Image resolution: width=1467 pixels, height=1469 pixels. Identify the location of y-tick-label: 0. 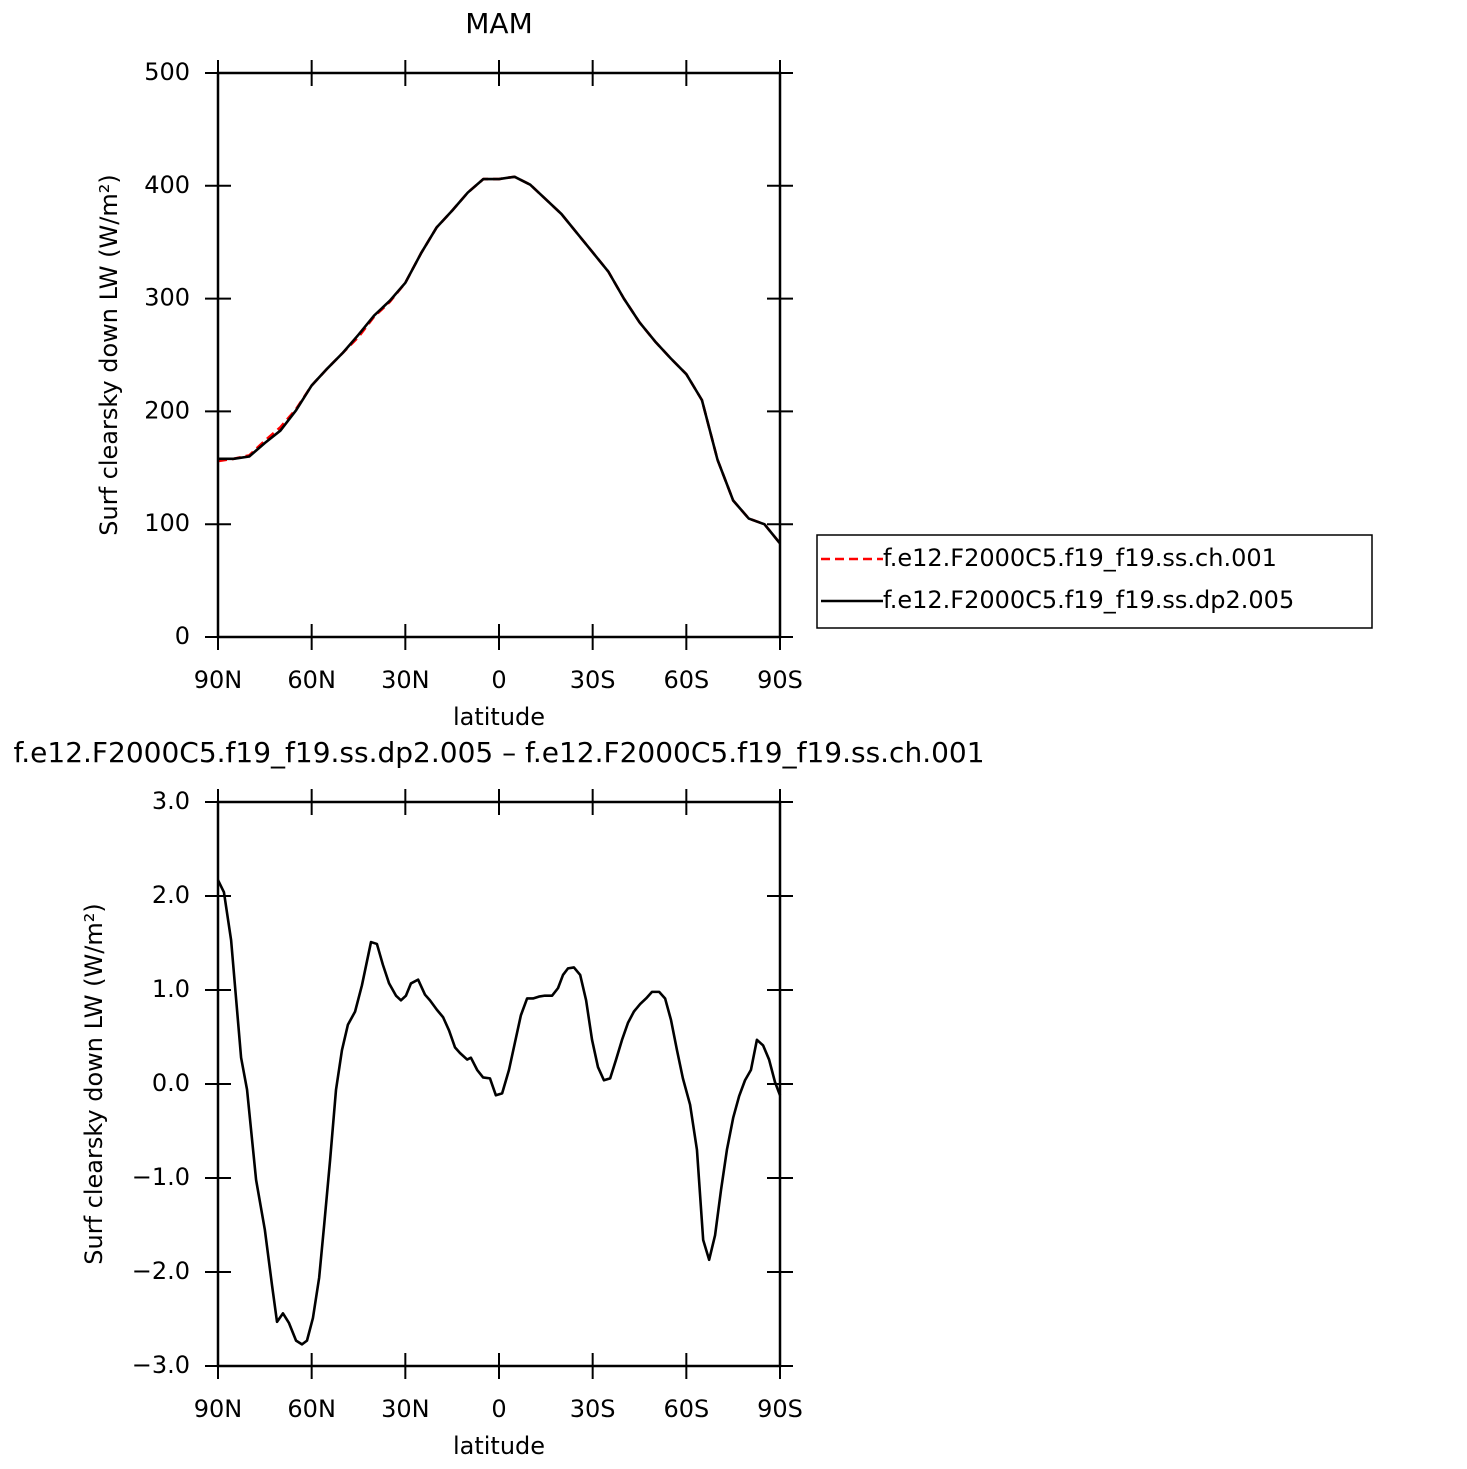
(182, 636).